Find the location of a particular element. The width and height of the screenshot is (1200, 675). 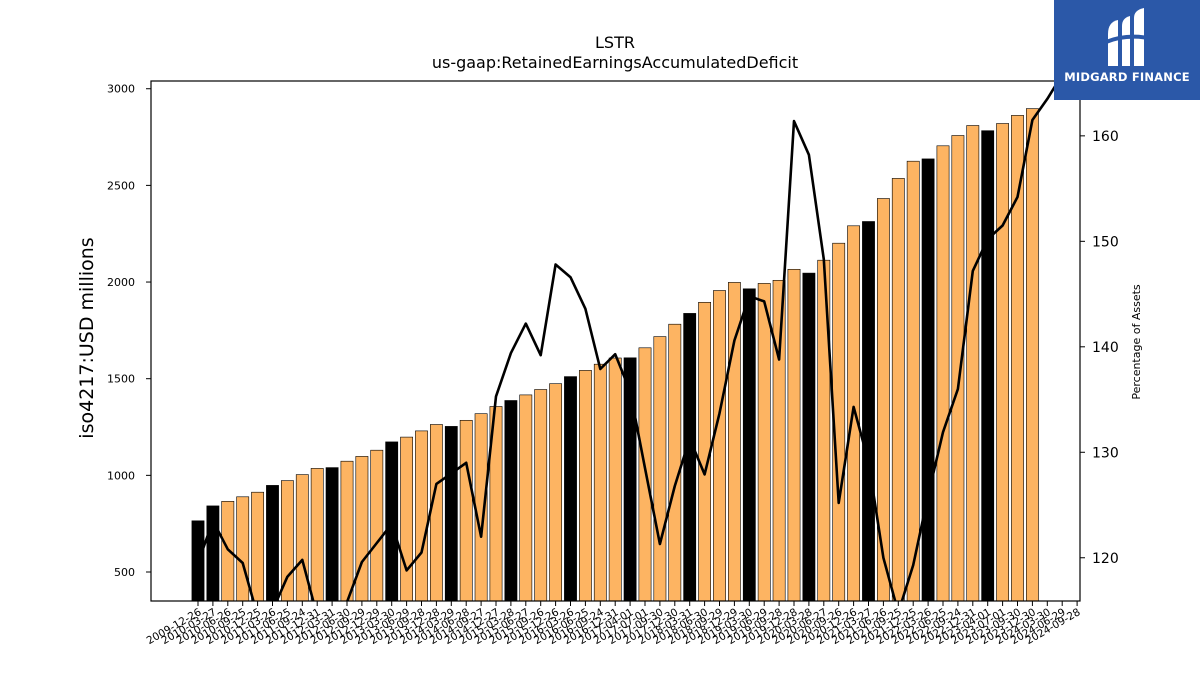

logo: MIDGARD FINANCE is located at coordinates (1127, 50).